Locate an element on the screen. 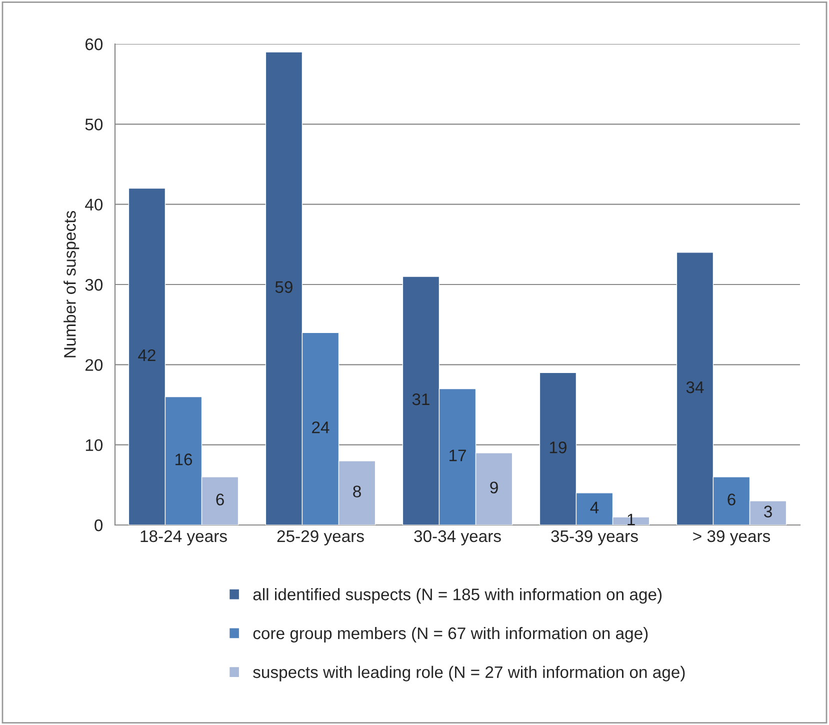  data-label: 8 is located at coordinates (357, 492).